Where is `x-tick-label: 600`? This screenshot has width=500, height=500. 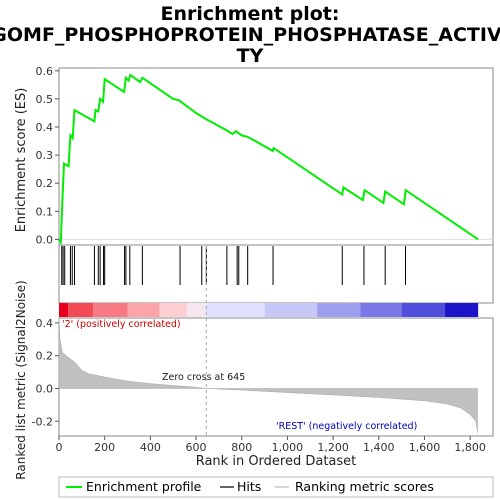
x-tick-label: 600 is located at coordinates (196, 447).